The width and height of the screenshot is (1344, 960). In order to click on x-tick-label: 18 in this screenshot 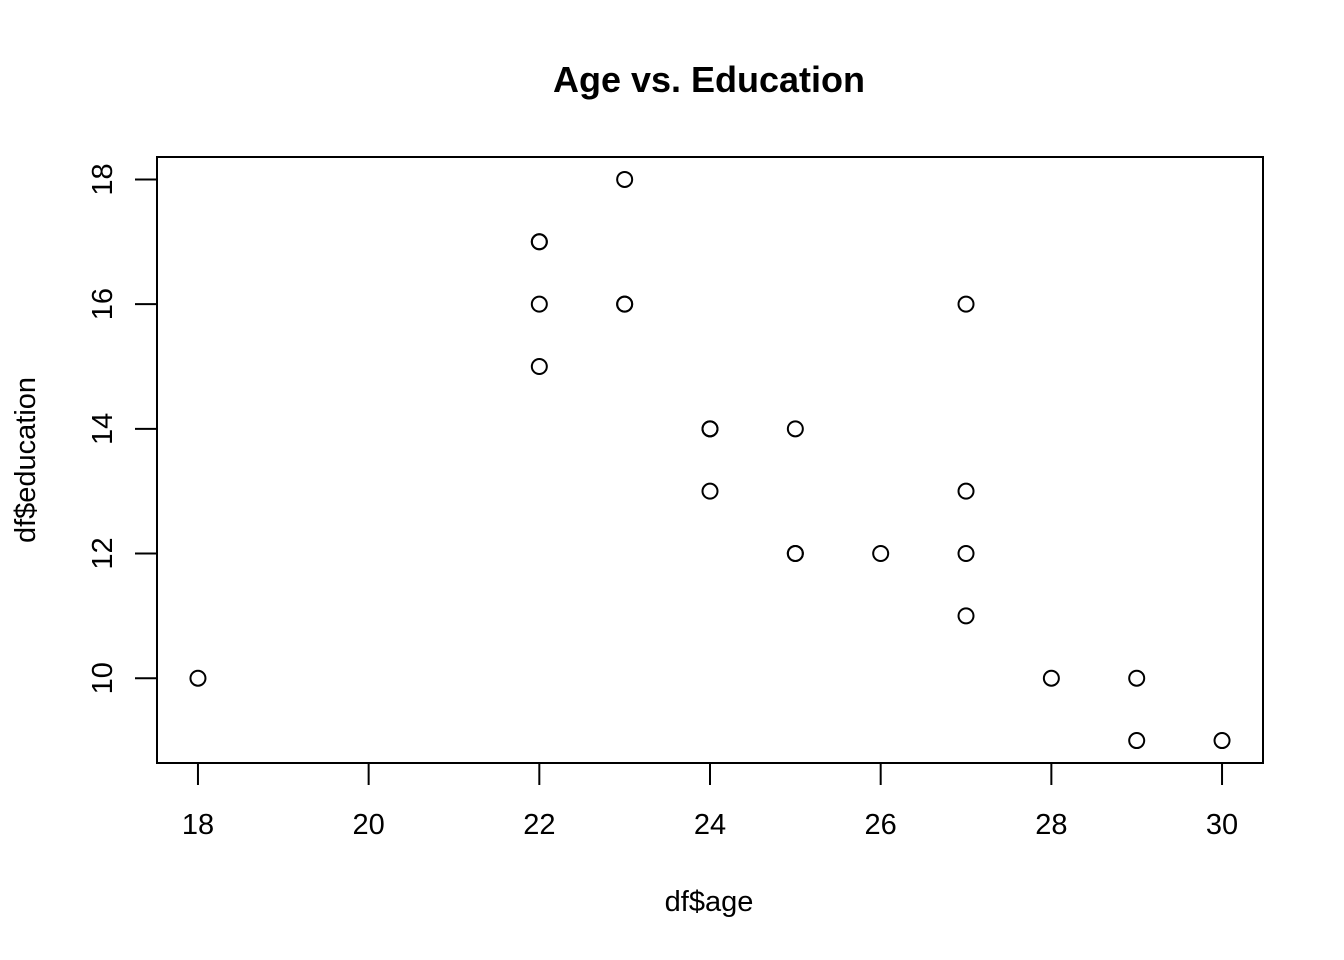, I will do `click(198, 825)`.